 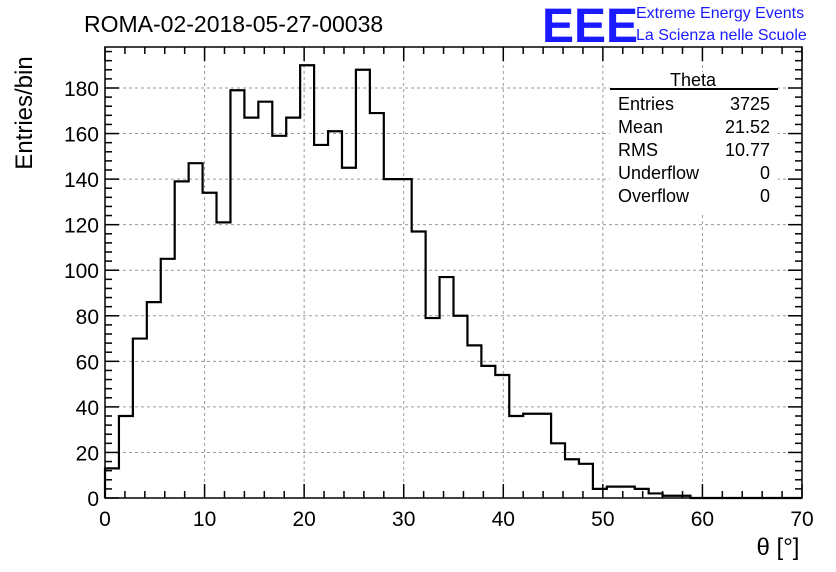 What do you see at coordinates (693, 80) in the screenshot?
I see `stats-title: Theta` at bounding box center [693, 80].